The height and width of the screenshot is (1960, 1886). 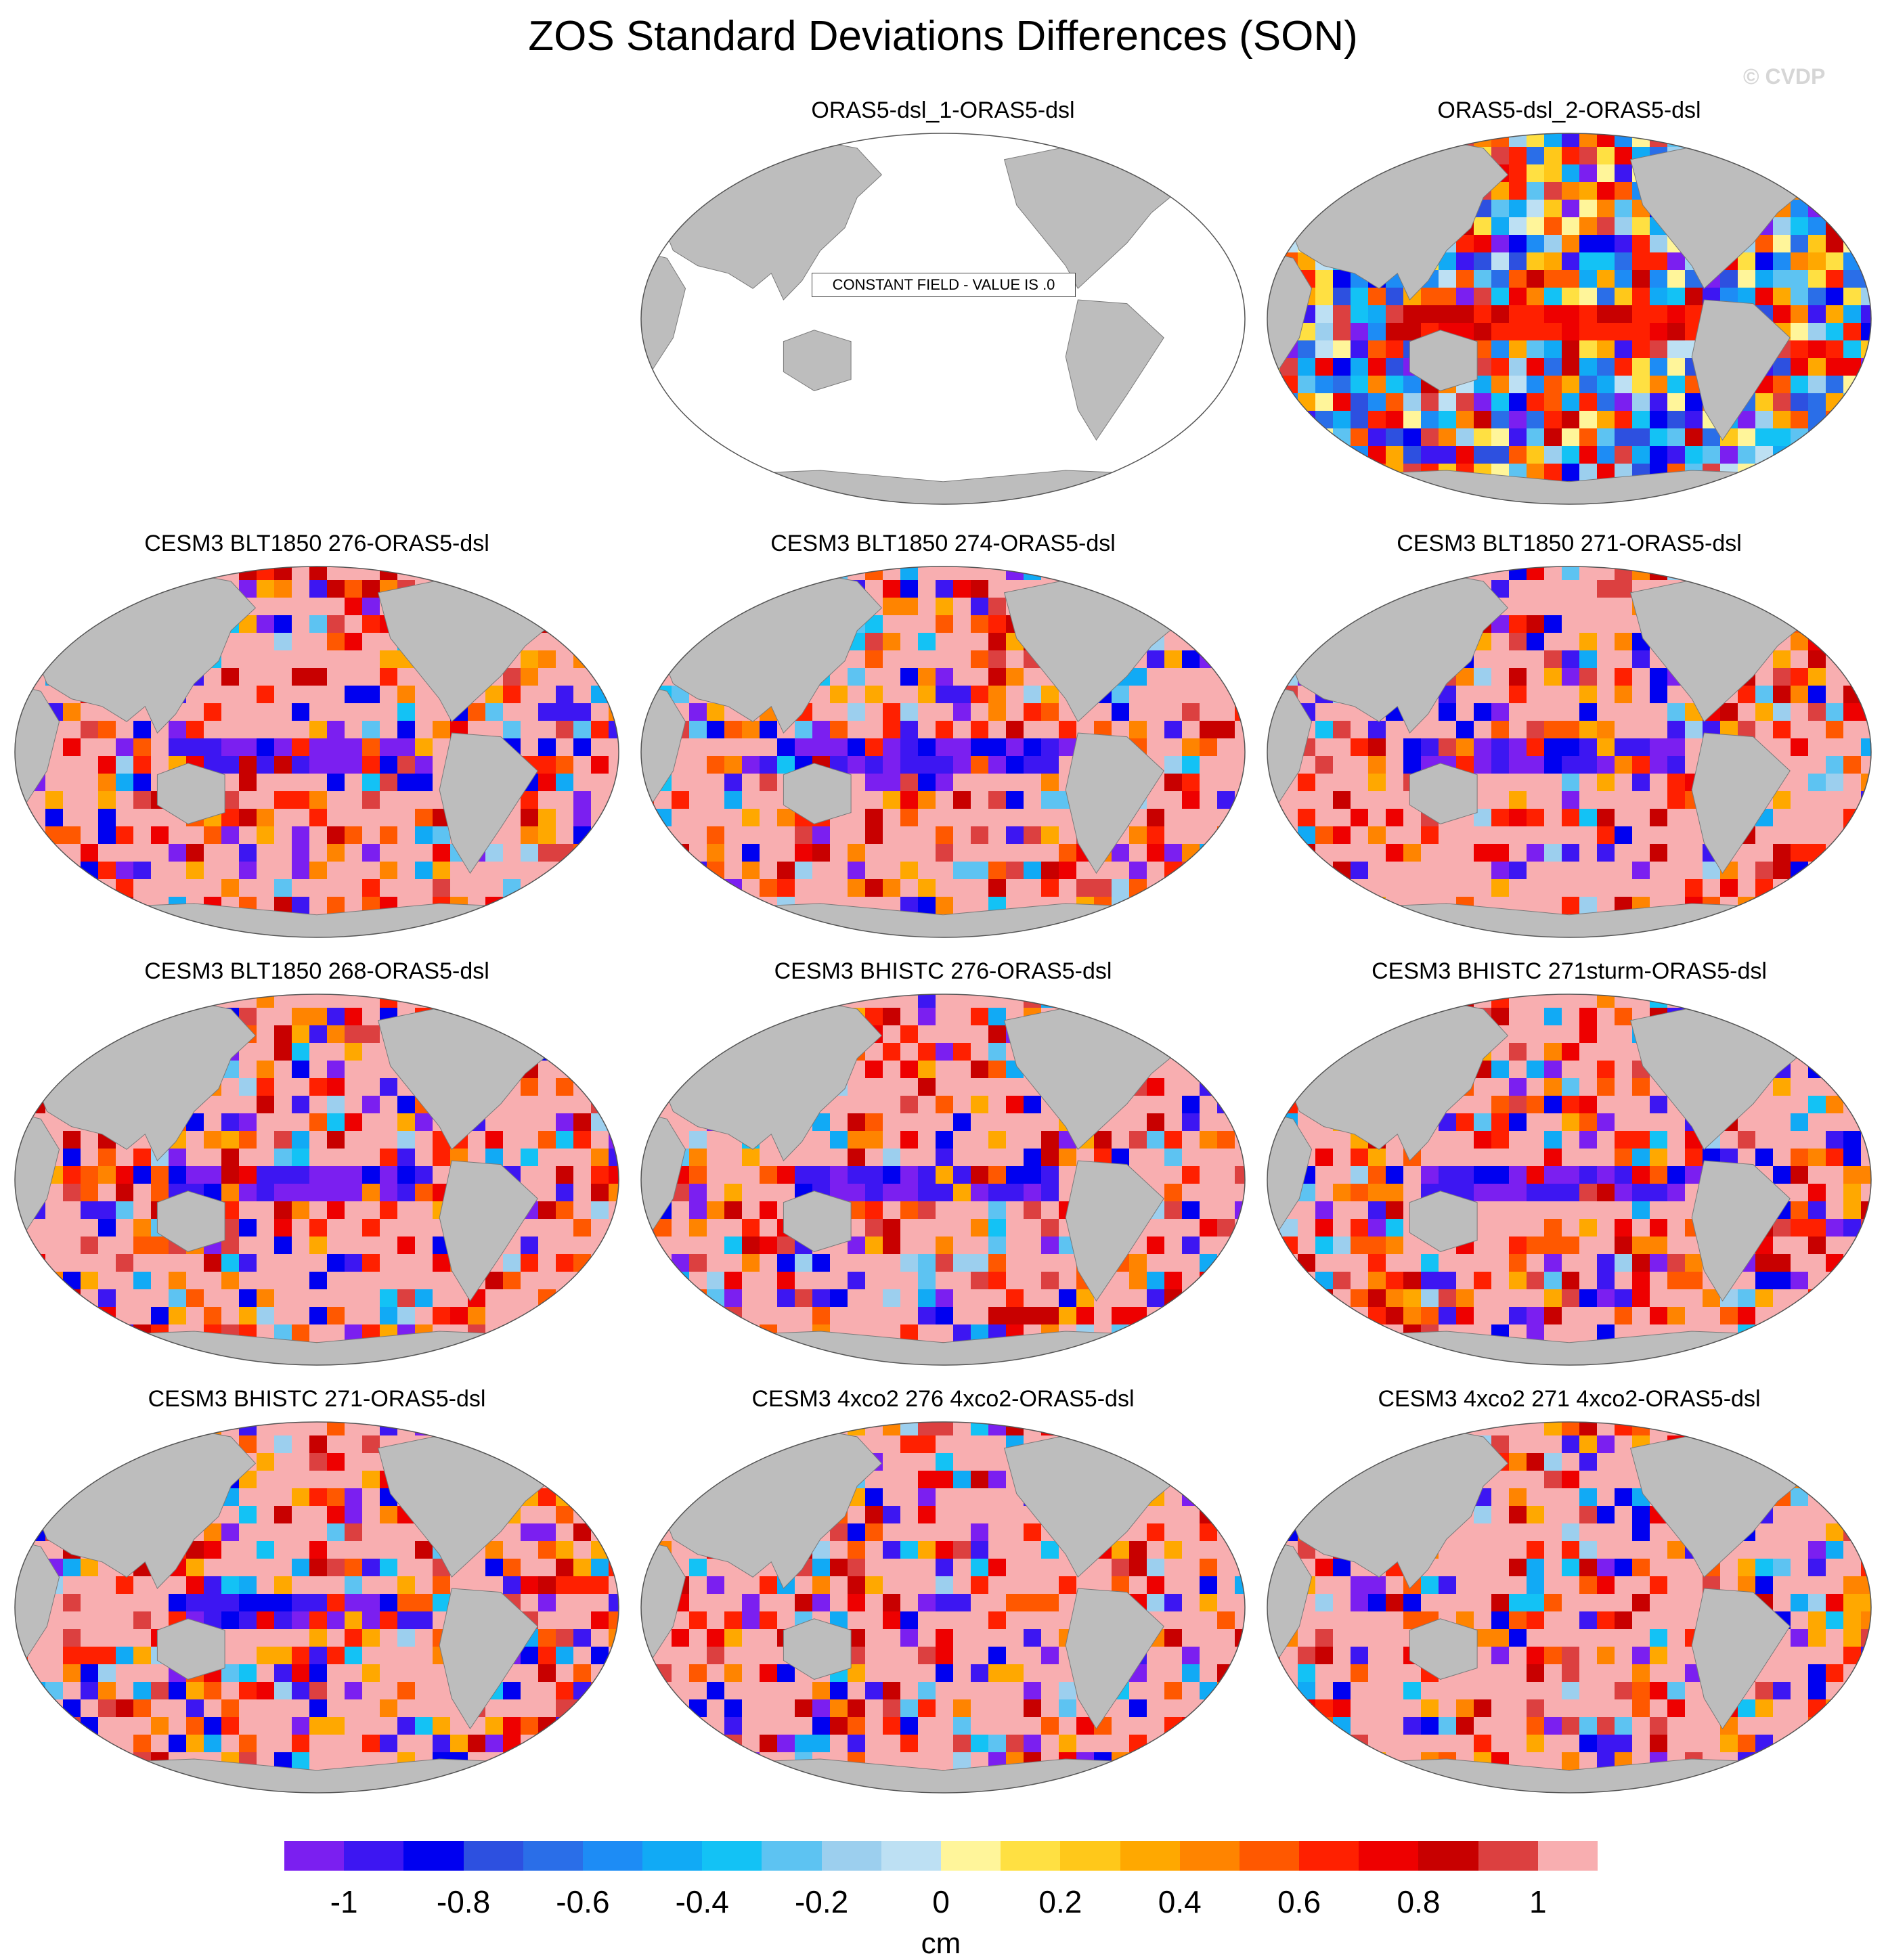 What do you see at coordinates (1570, 319) in the screenshot?
I see `map-outline` at bounding box center [1570, 319].